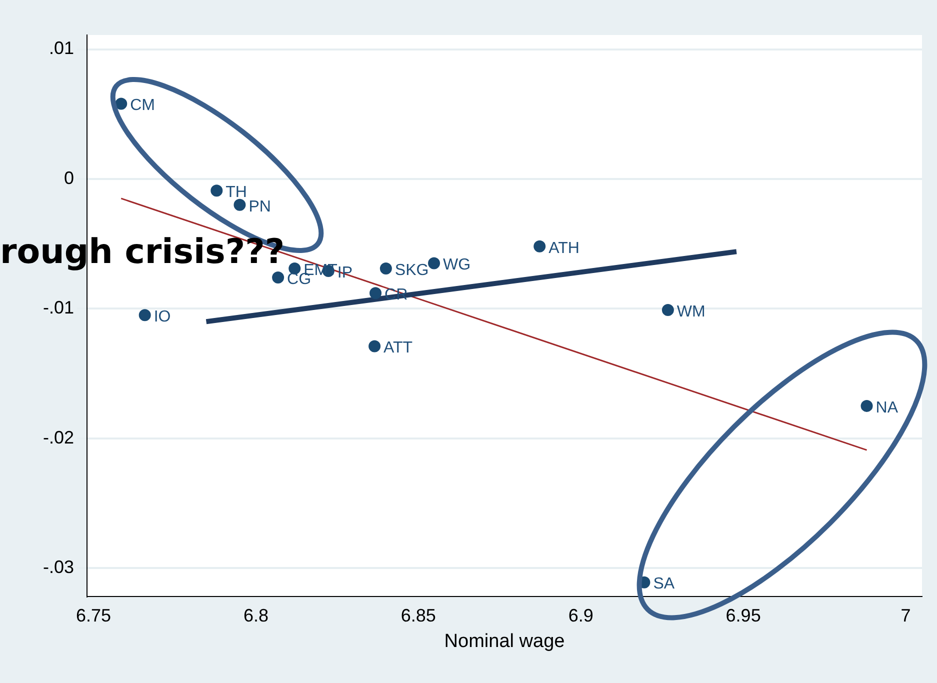 This screenshot has height=683, width=937. I want to click on annotation: SKG, so click(411, 270).